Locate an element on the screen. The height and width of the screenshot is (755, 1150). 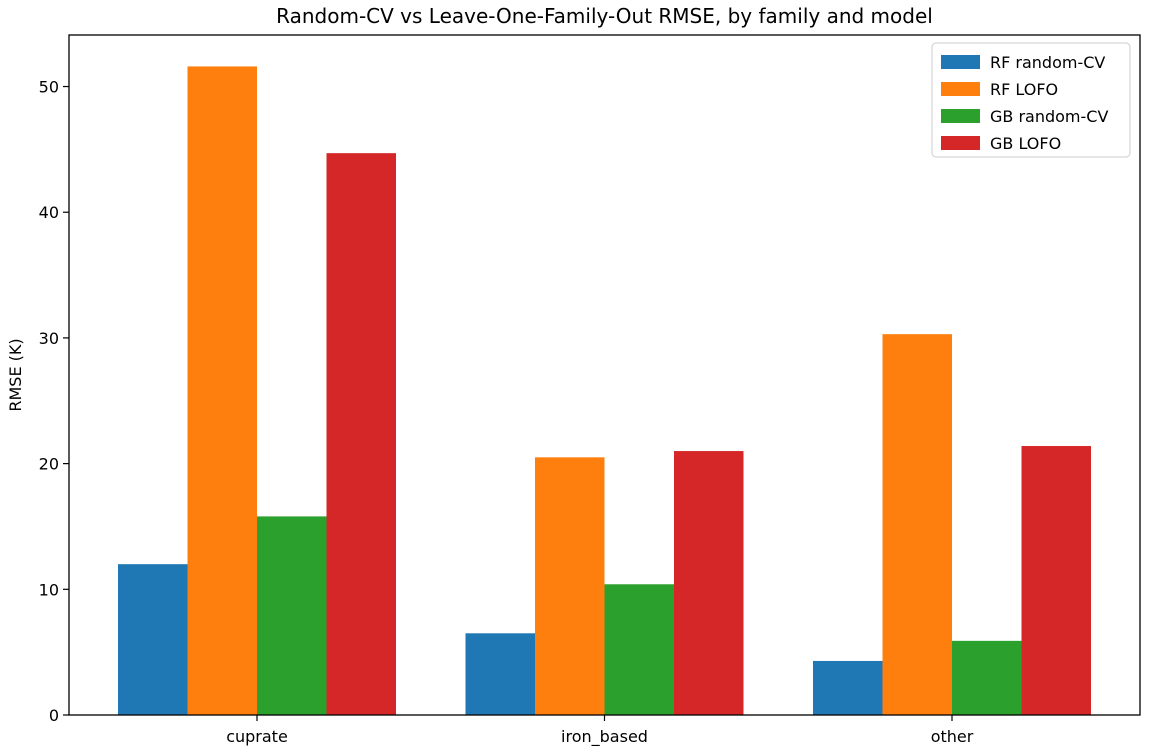
bar-rf-random-cv-cuprate is located at coordinates (153, 639).